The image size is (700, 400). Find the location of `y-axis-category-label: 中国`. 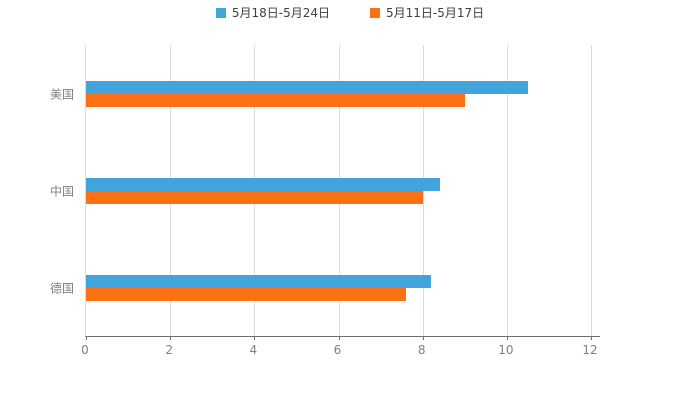

y-axis-category-label: 中国 is located at coordinates (61, 191).